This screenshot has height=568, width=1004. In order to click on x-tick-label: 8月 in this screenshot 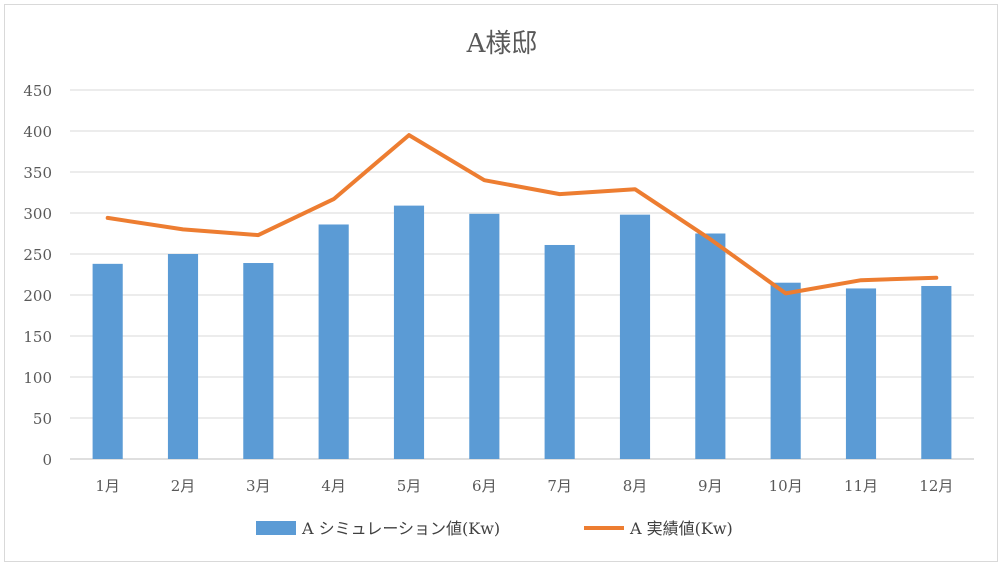, I will do `click(635, 486)`.